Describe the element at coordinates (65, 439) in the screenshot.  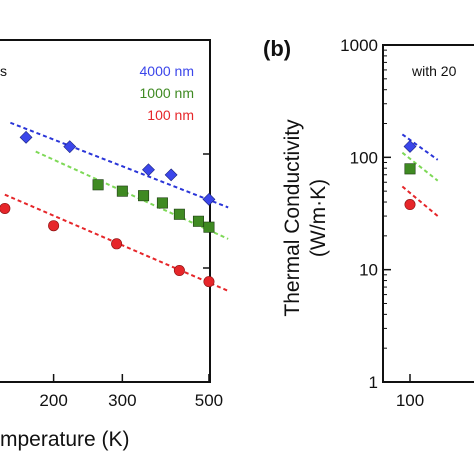
I see `panel-a-x-axis-title: mperature (K)` at that location.